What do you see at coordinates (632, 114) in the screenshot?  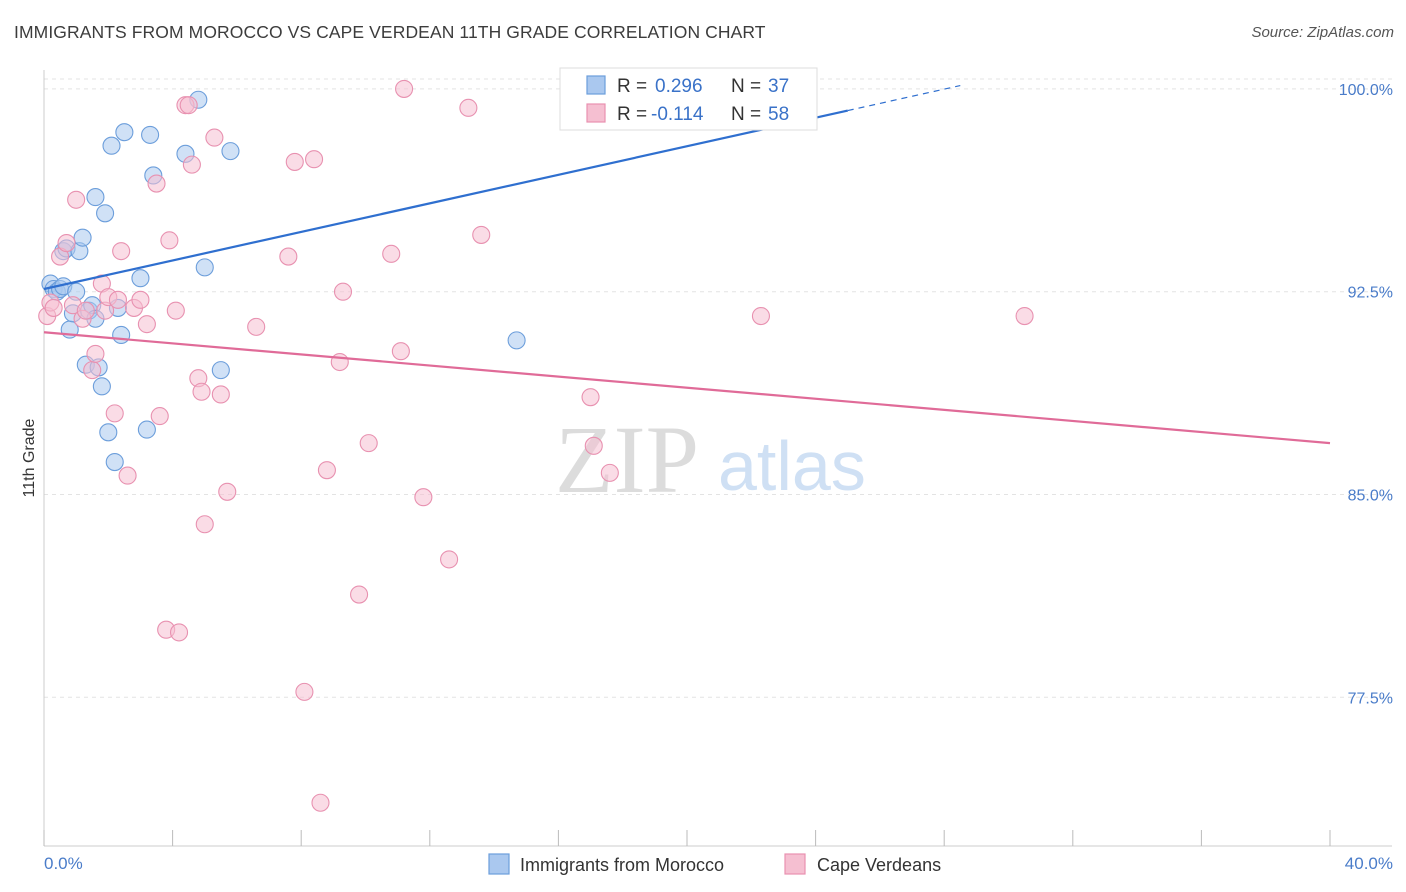 I see `legend-r-label-2: R =` at bounding box center [632, 114].